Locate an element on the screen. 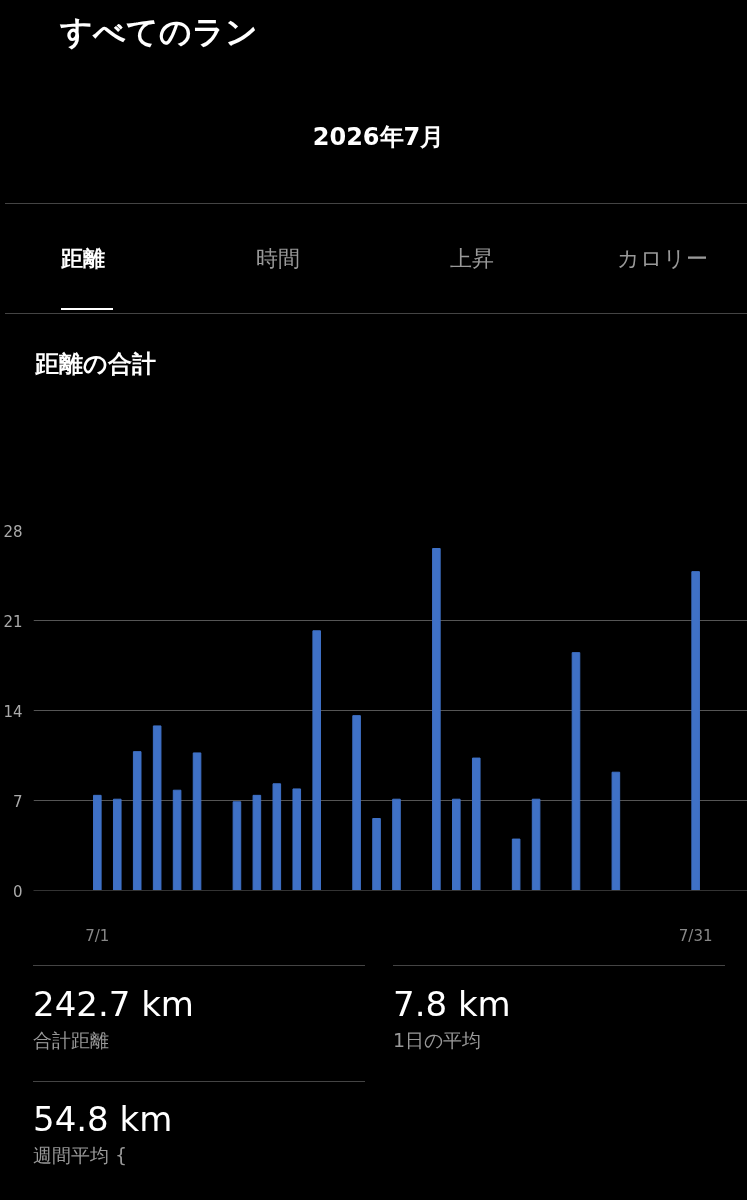  y-tick-label: 14 is located at coordinates (13, 711).